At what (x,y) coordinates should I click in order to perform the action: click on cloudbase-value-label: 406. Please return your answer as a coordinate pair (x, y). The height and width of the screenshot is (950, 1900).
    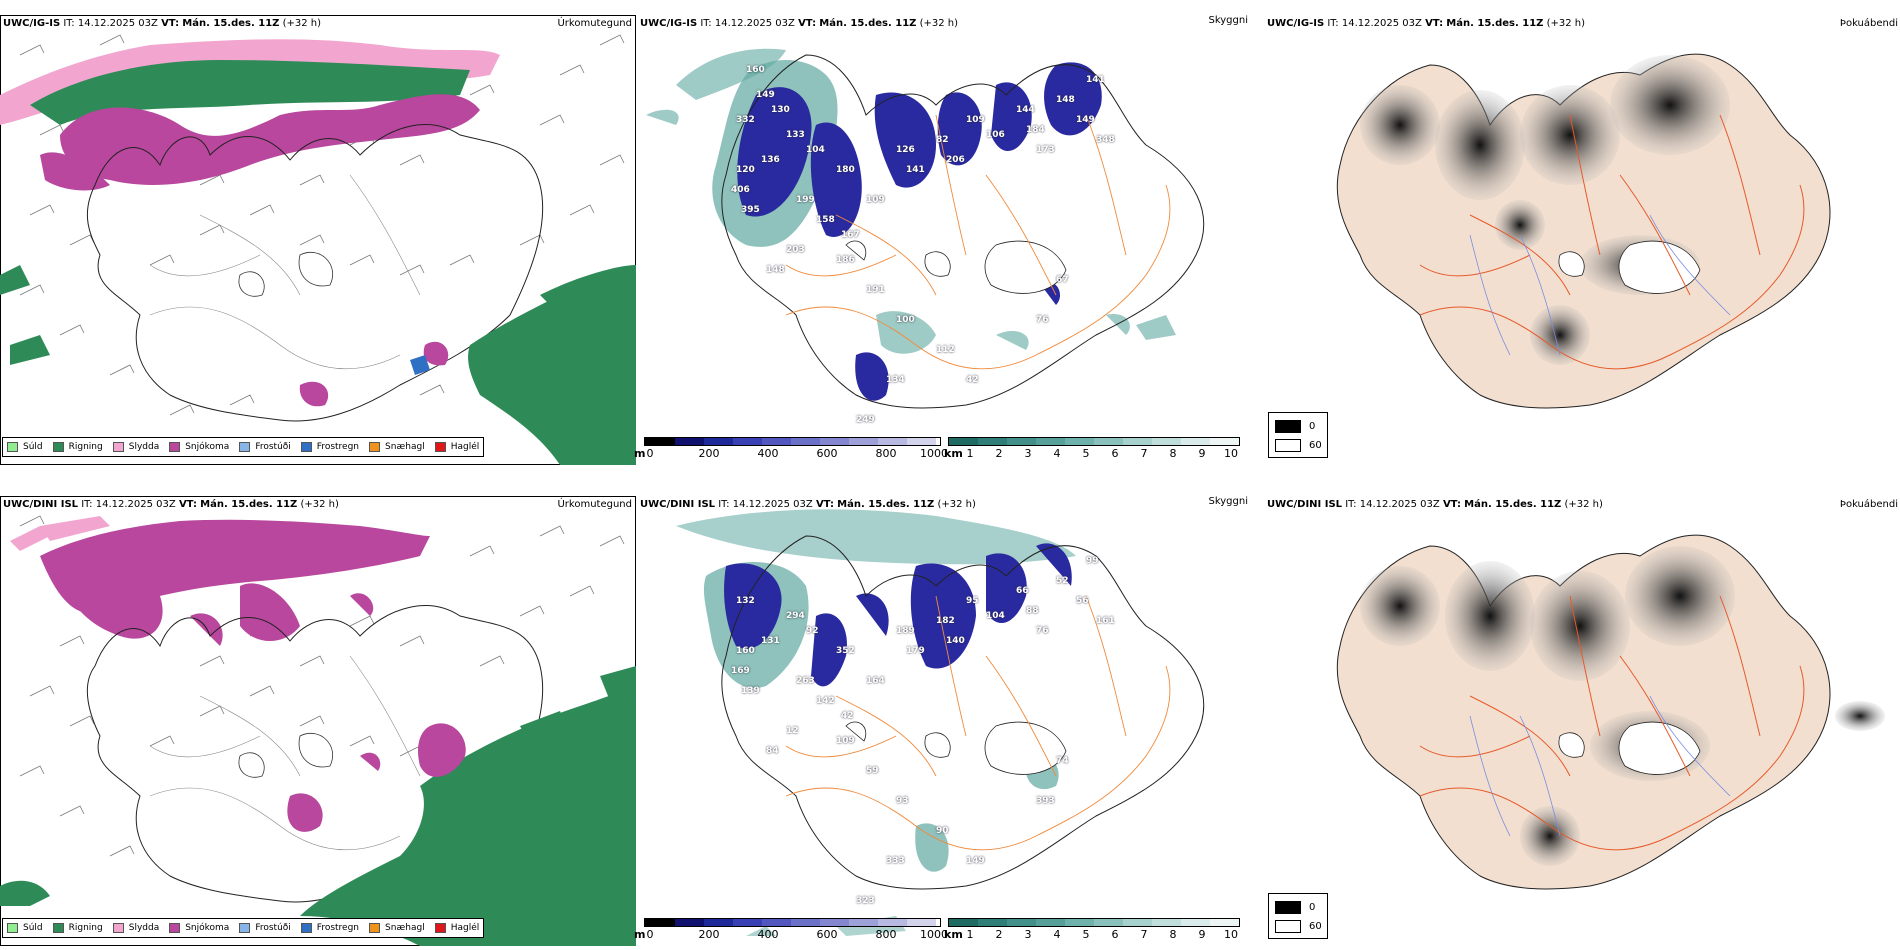
    Looking at the image, I should click on (740, 190).